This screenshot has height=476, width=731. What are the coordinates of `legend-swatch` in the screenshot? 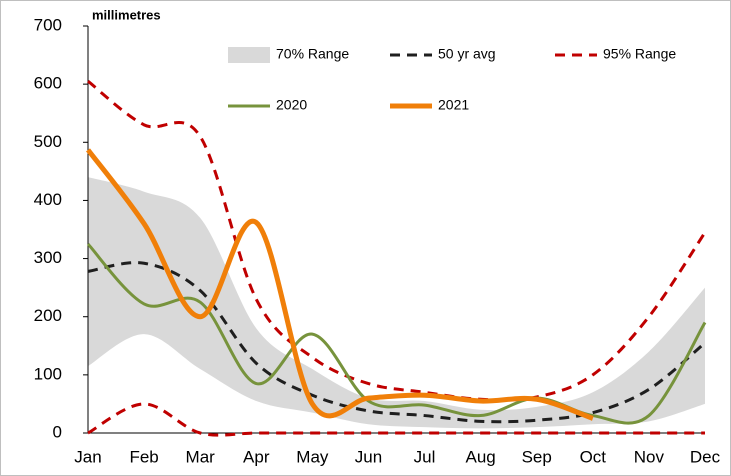 It's located at (249, 55).